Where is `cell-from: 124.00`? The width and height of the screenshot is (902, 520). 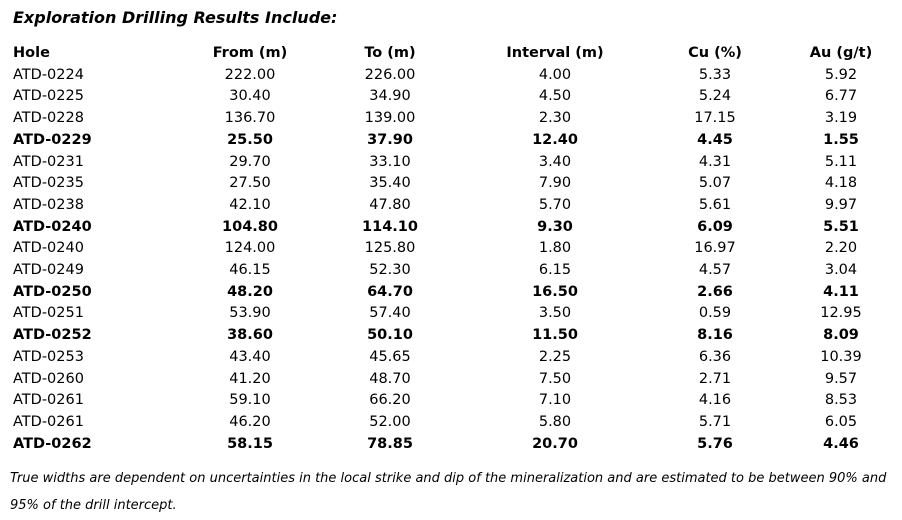
cell-from: 124.00 is located at coordinates (250, 248).